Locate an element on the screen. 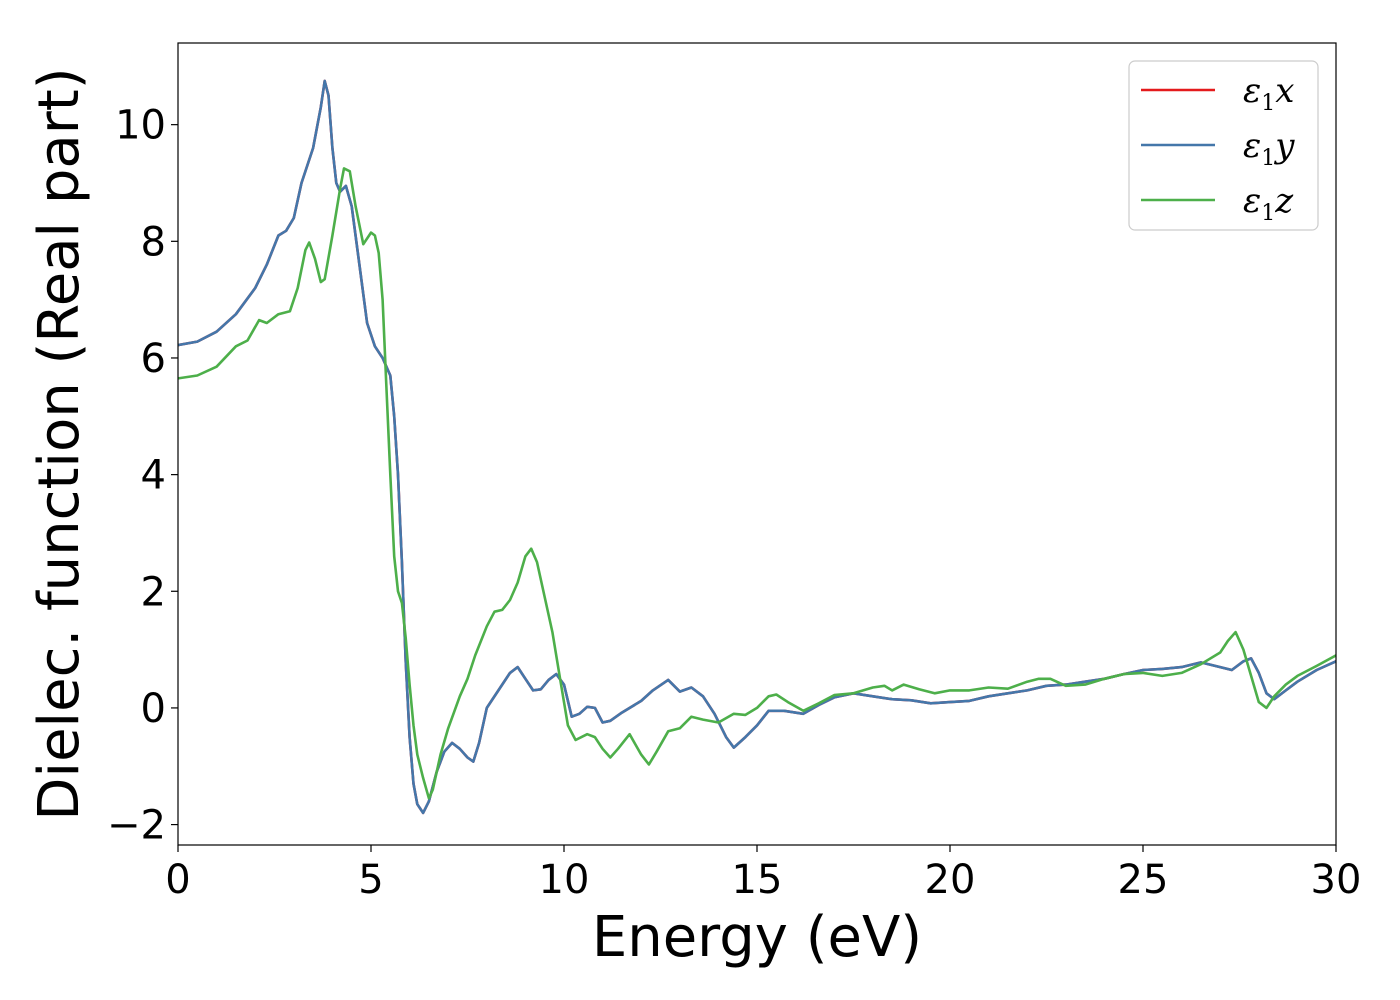 The image size is (1400, 1000). y-tick-label: 6 is located at coordinates (153, 359).